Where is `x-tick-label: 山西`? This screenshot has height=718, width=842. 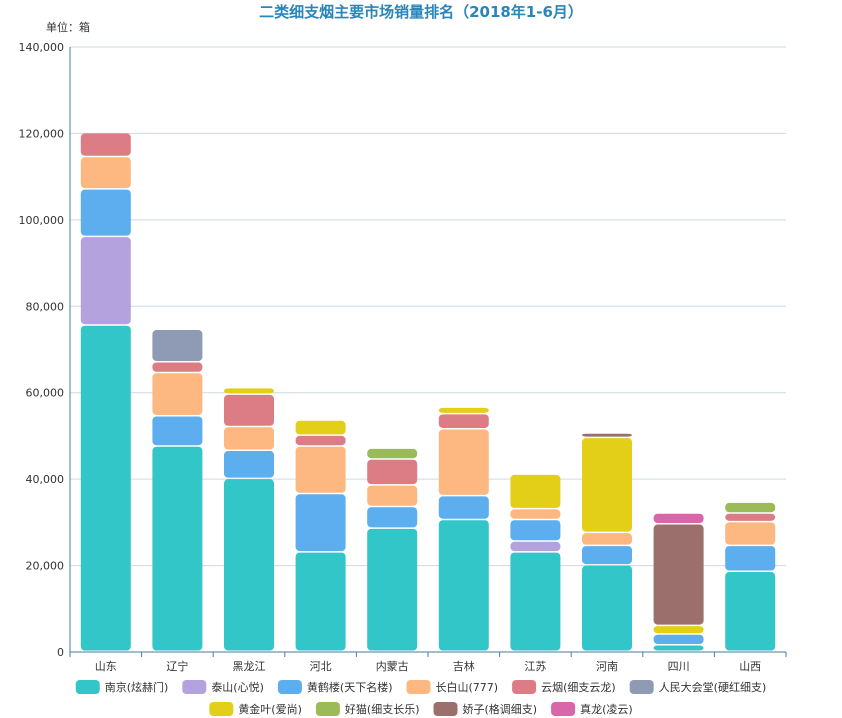
x-tick-label: 山西 is located at coordinates (750, 666).